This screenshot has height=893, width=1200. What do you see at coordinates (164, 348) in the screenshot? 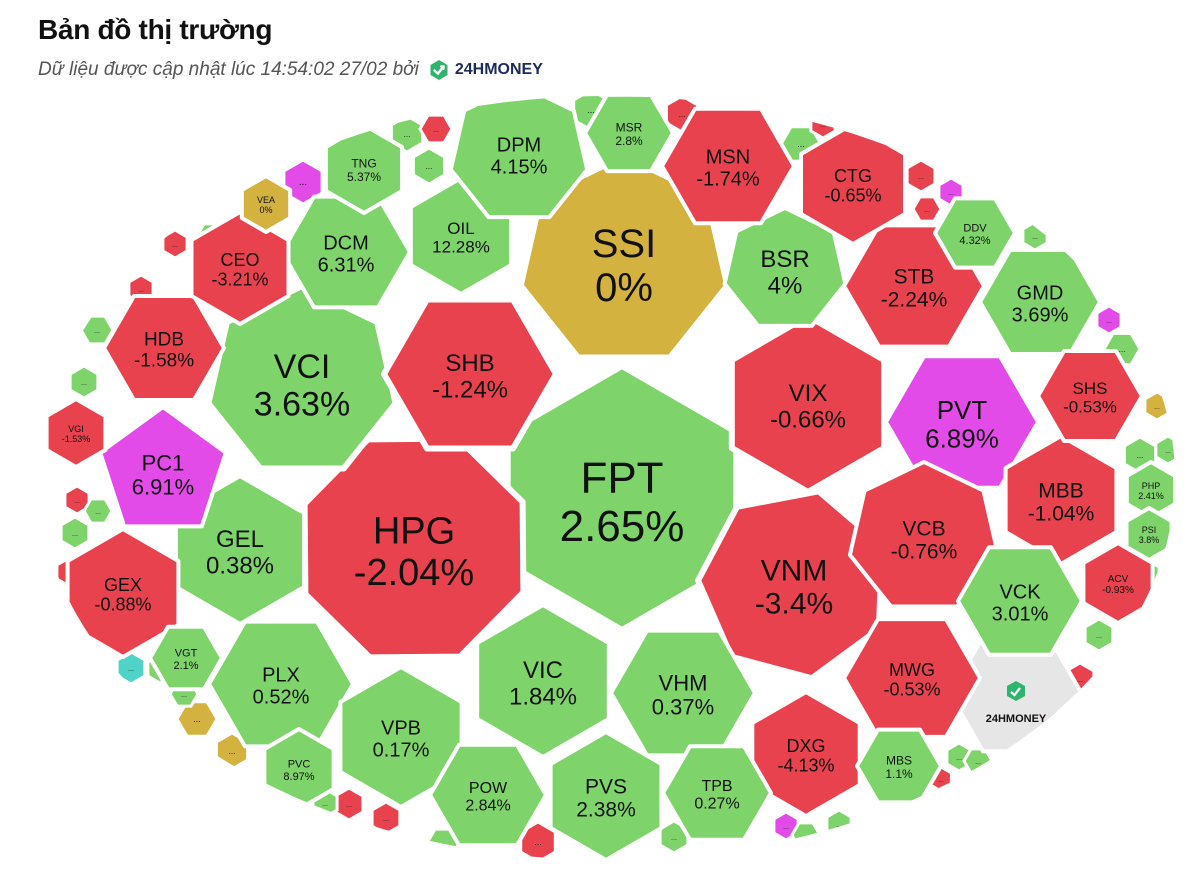
I see `tile-hdb: HDB-1.58%` at bounding box center [164, 348].